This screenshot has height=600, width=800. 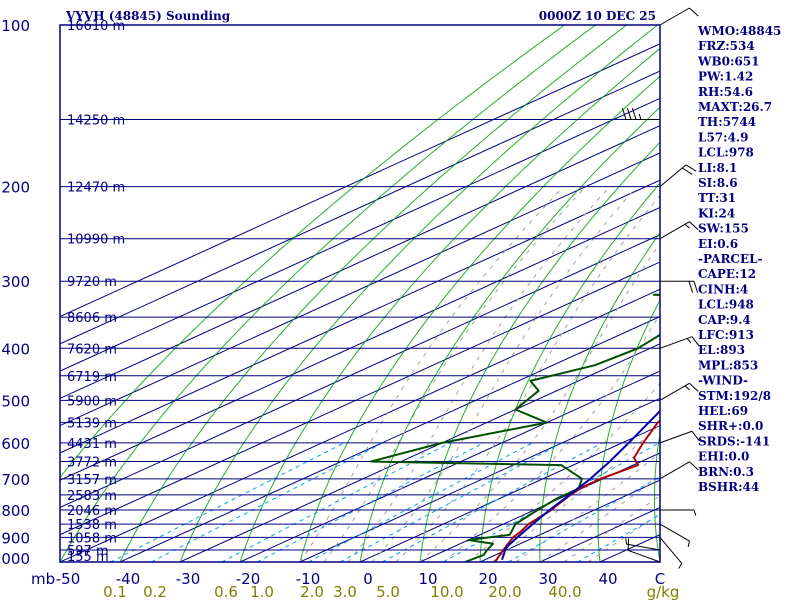 I want to click on stat-line: STM:192/8, so click(x=734, y=396).